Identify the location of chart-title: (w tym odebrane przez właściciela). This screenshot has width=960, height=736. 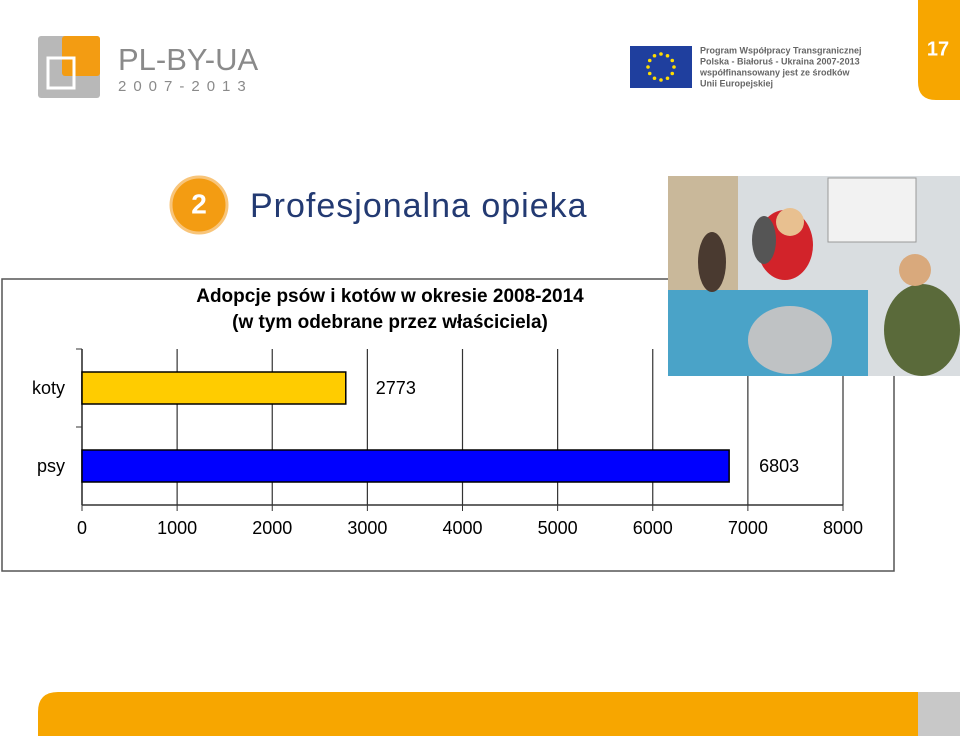
(390, 322).